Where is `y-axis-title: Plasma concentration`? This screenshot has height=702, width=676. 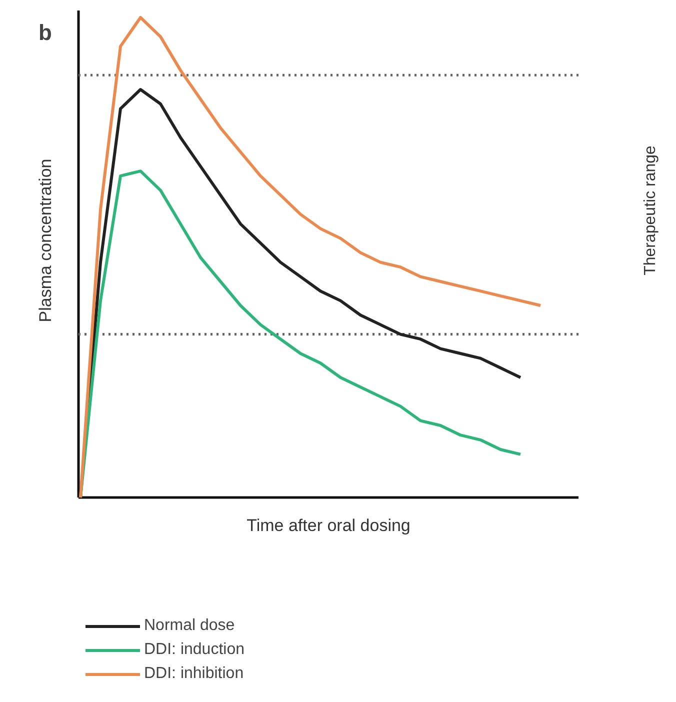
y-axis-title: Plasma concentration is located at coordinates (45, 240).